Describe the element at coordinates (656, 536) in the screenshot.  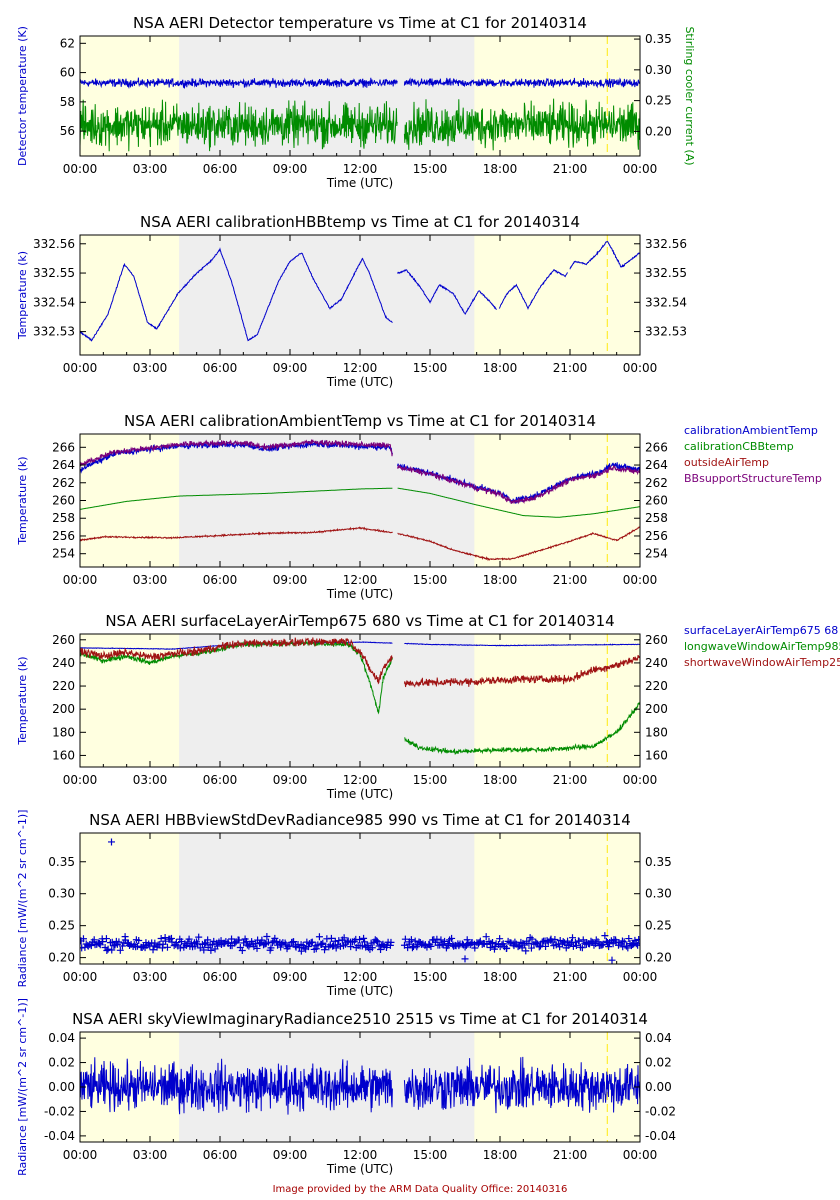
I see `y-tick-label-right: 256` at that location.